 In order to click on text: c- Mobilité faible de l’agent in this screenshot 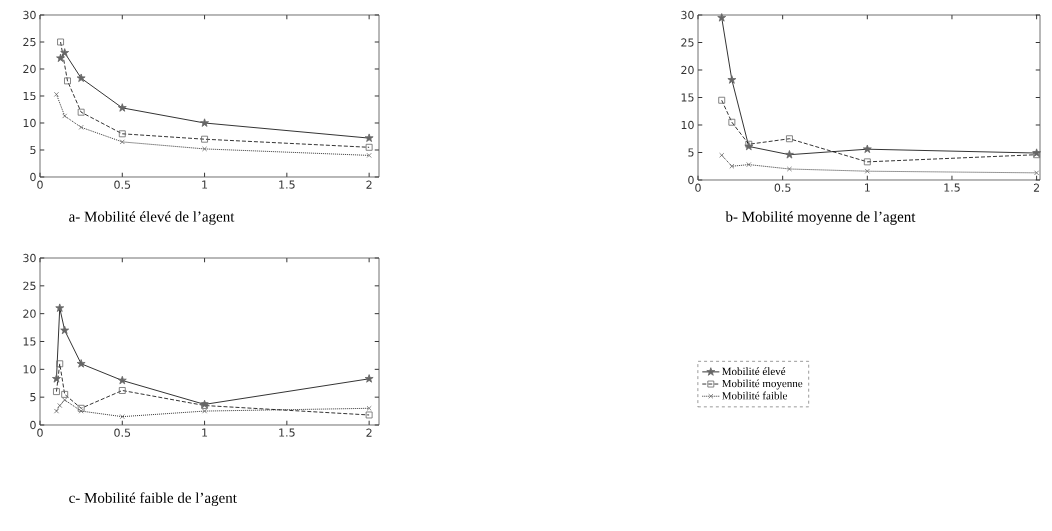, I will do `click(153, 499)`.